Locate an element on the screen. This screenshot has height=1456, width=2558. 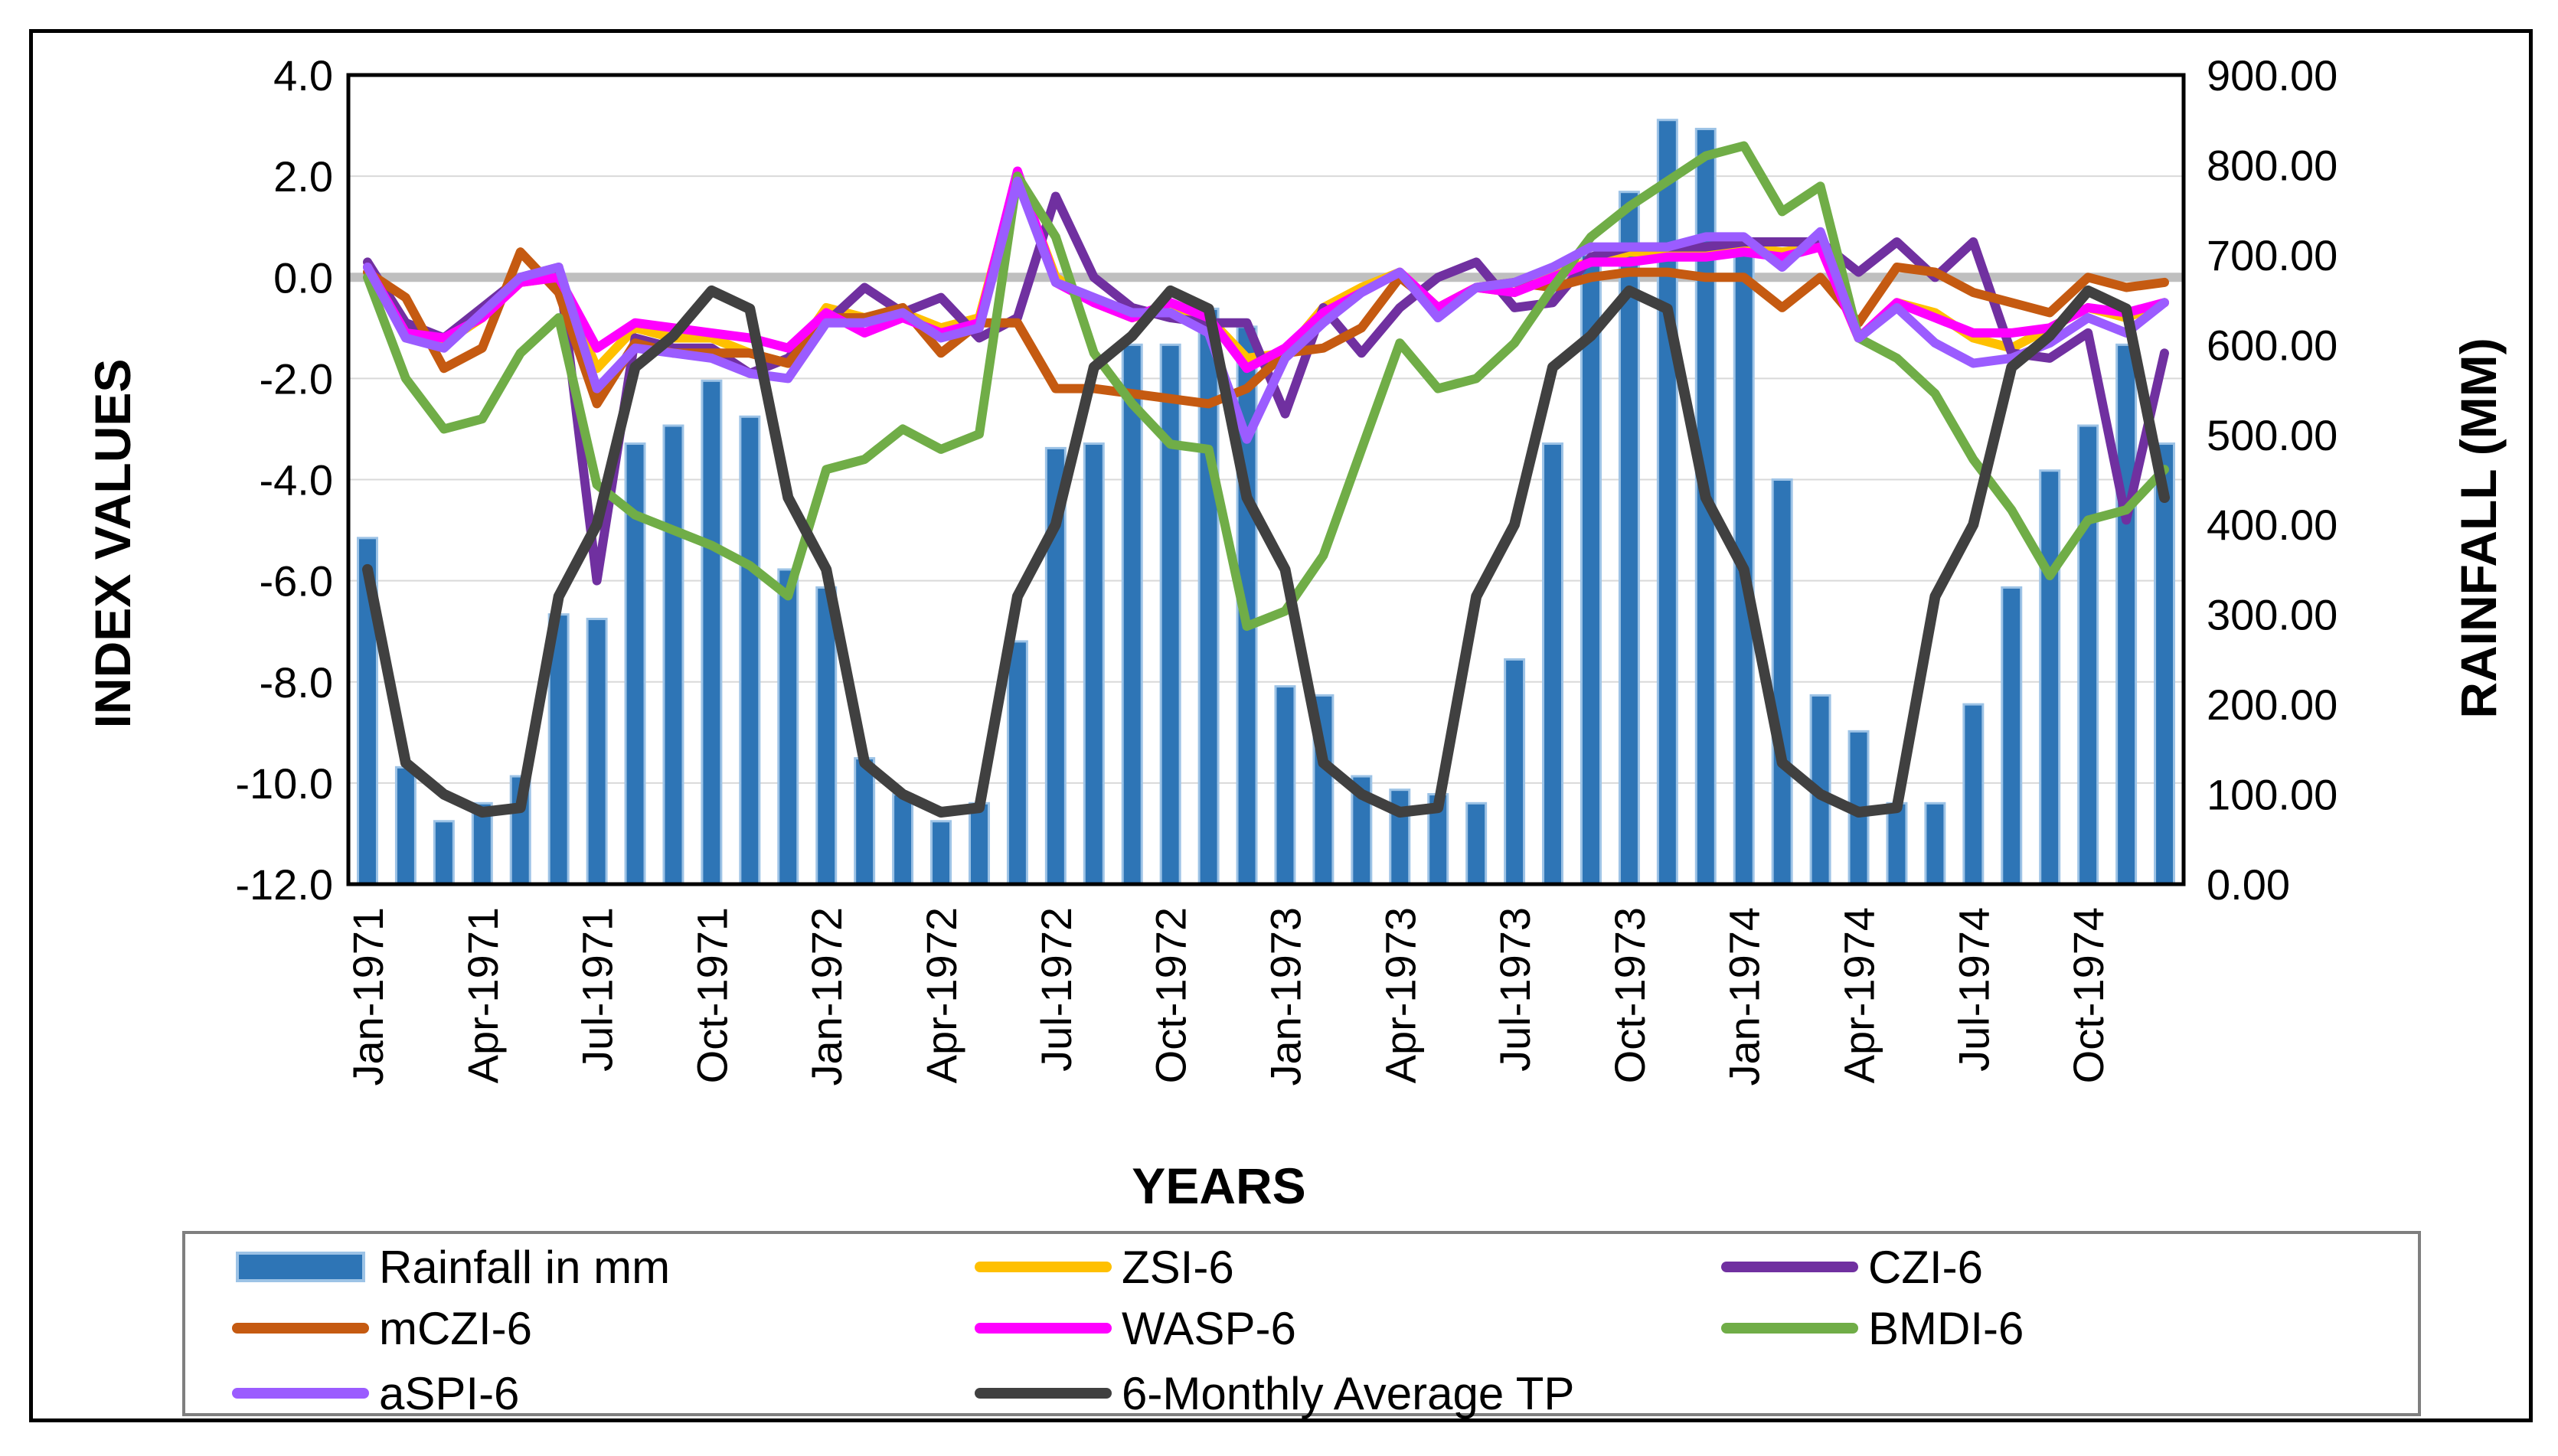
legend-label: mCZI-6 is located at coordinates (456, 1329).